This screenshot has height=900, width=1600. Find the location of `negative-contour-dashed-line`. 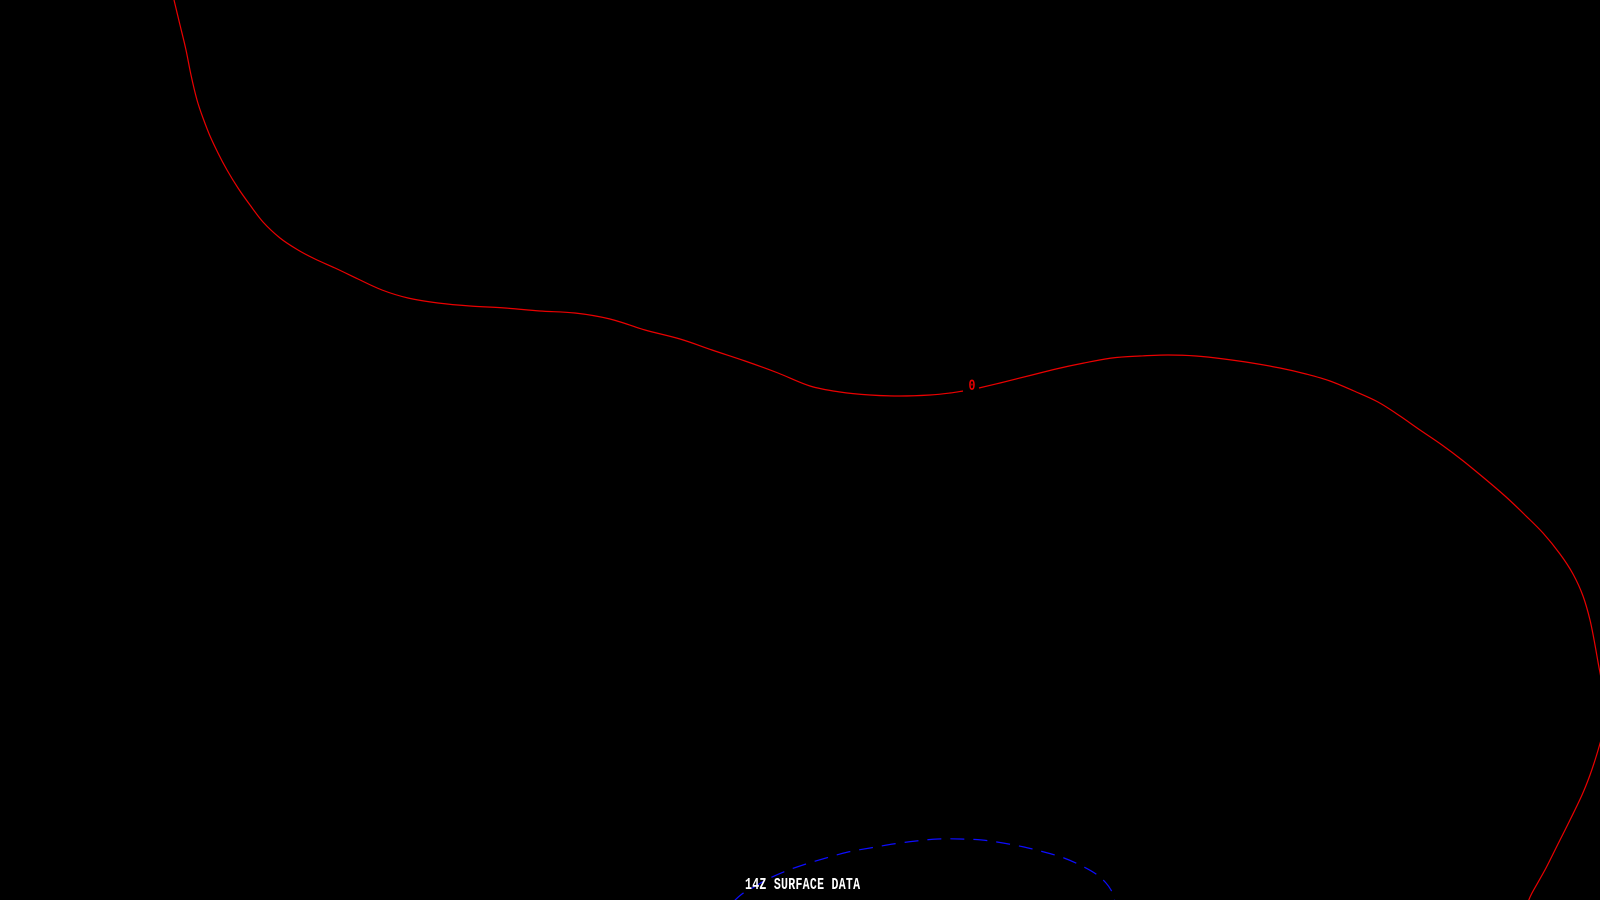

negative-contour-dashed-line is located at coordinates (925, 869).